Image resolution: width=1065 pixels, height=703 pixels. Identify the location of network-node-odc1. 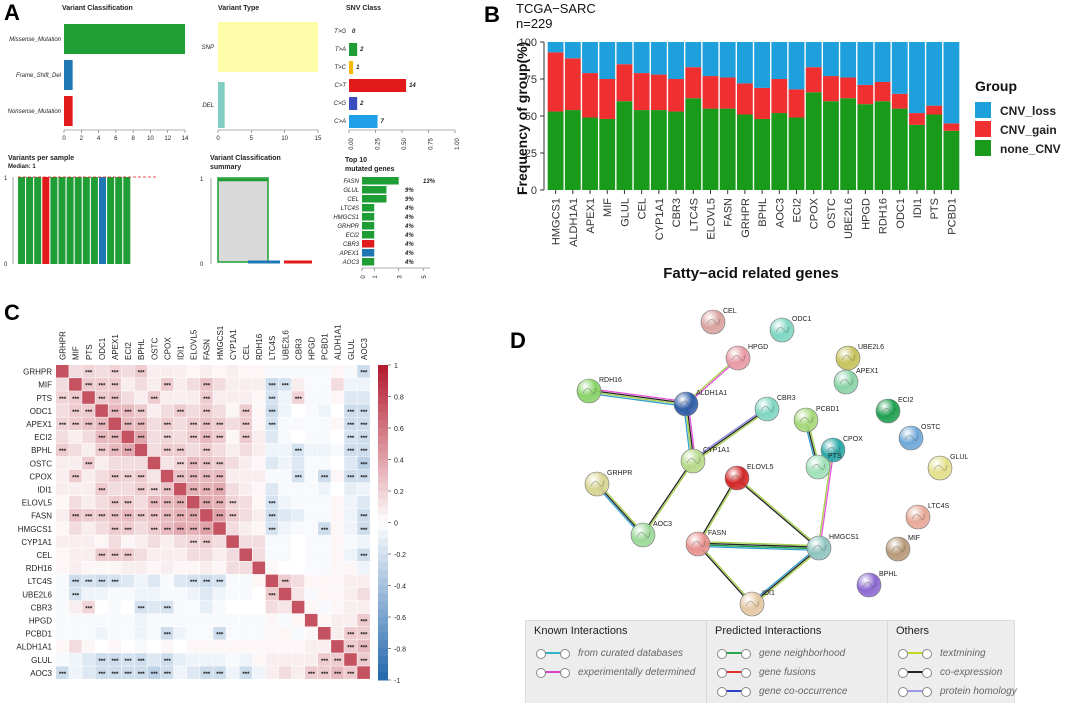
(782, 330).